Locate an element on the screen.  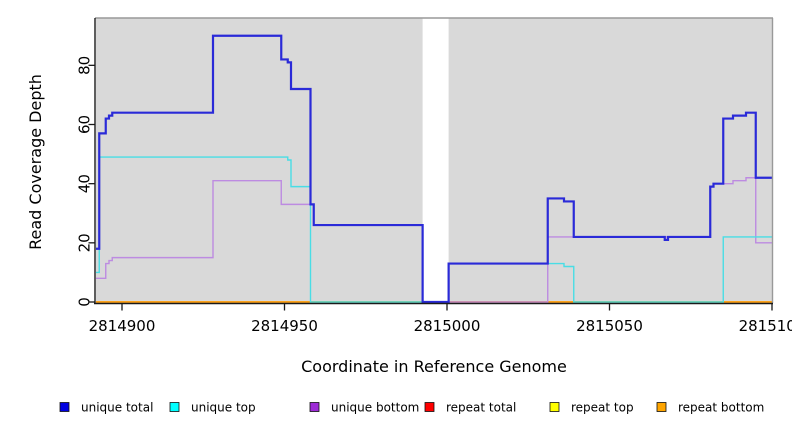
legend-swatch-unique-bottom is located at coordinates (314, 407).